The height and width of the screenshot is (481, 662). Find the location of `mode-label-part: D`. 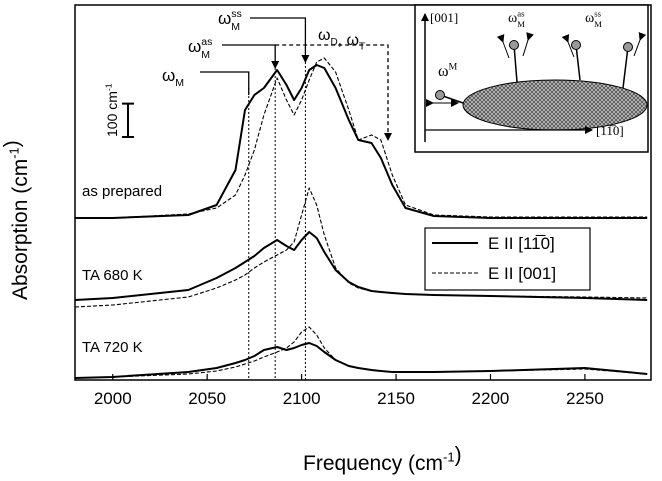

mode-label-part: D is located at coordinates (334, 42).